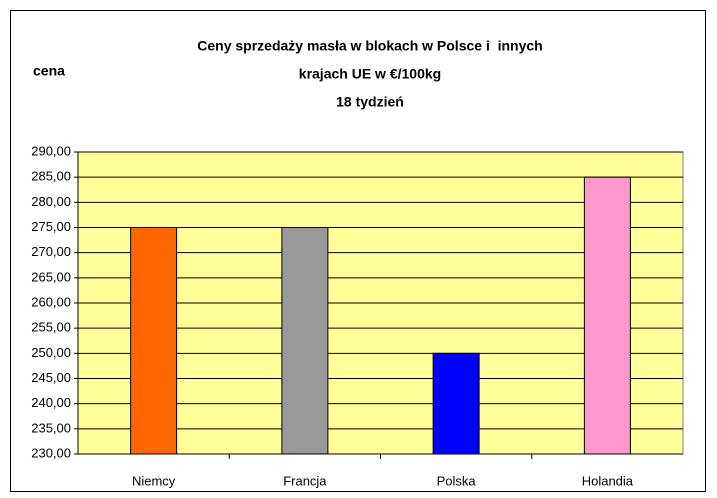 The width and height of the screenshot is (717, 498). What do you see at coordinates (49, 71) in the screenshot?
I see `y-axis-label: cena` at bounding box center [49, 71].